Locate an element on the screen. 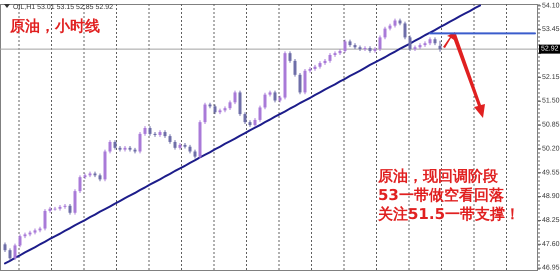 The width and height of the screenshot is (560, 272). annotation: 原油，现回调阶段 is located at coordinates (438, 176).